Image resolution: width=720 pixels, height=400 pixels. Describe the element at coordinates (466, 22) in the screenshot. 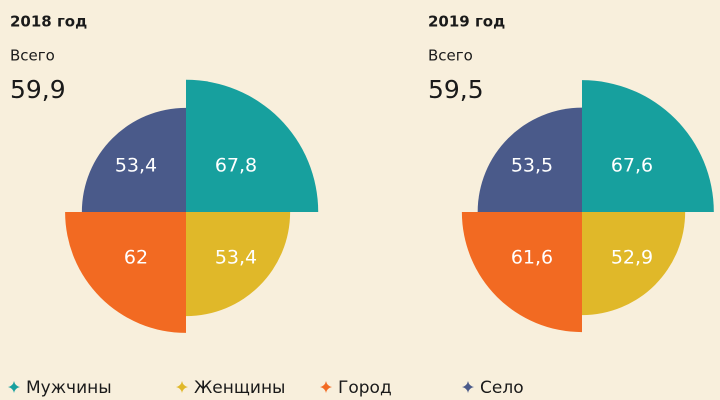

I see `chart-title: 2019 год` at that location.